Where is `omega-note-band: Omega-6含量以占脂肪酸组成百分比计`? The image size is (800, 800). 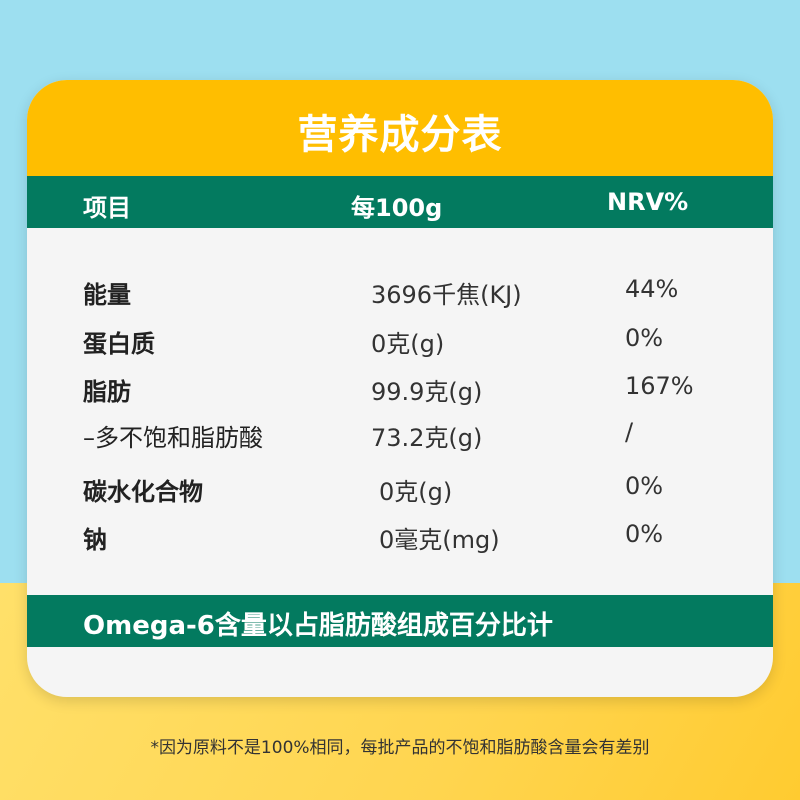
omega-note-band: Omega-6含量以占脂肪酸组成百分比计 is located at coordinates (400, 621).